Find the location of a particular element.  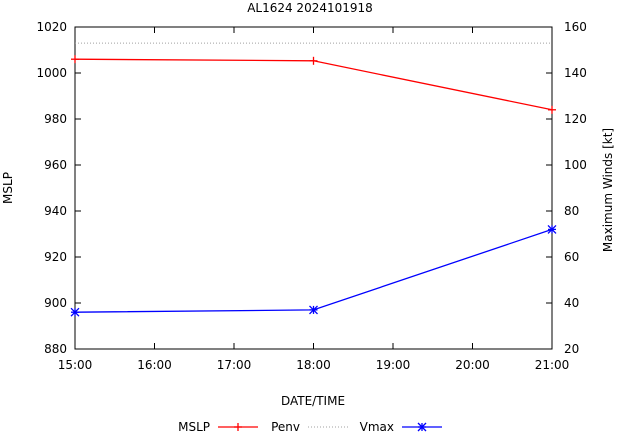

y-right-tick-label: 80 is located at coordinates (571, 211).